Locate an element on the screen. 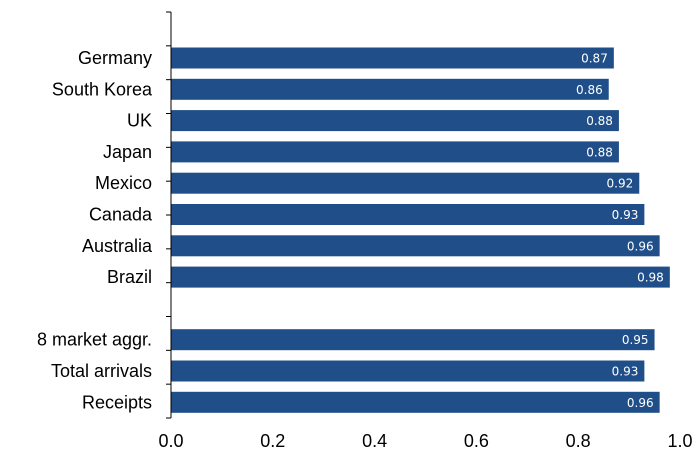  category-label: Mexico is located at coordinates (123, 183).